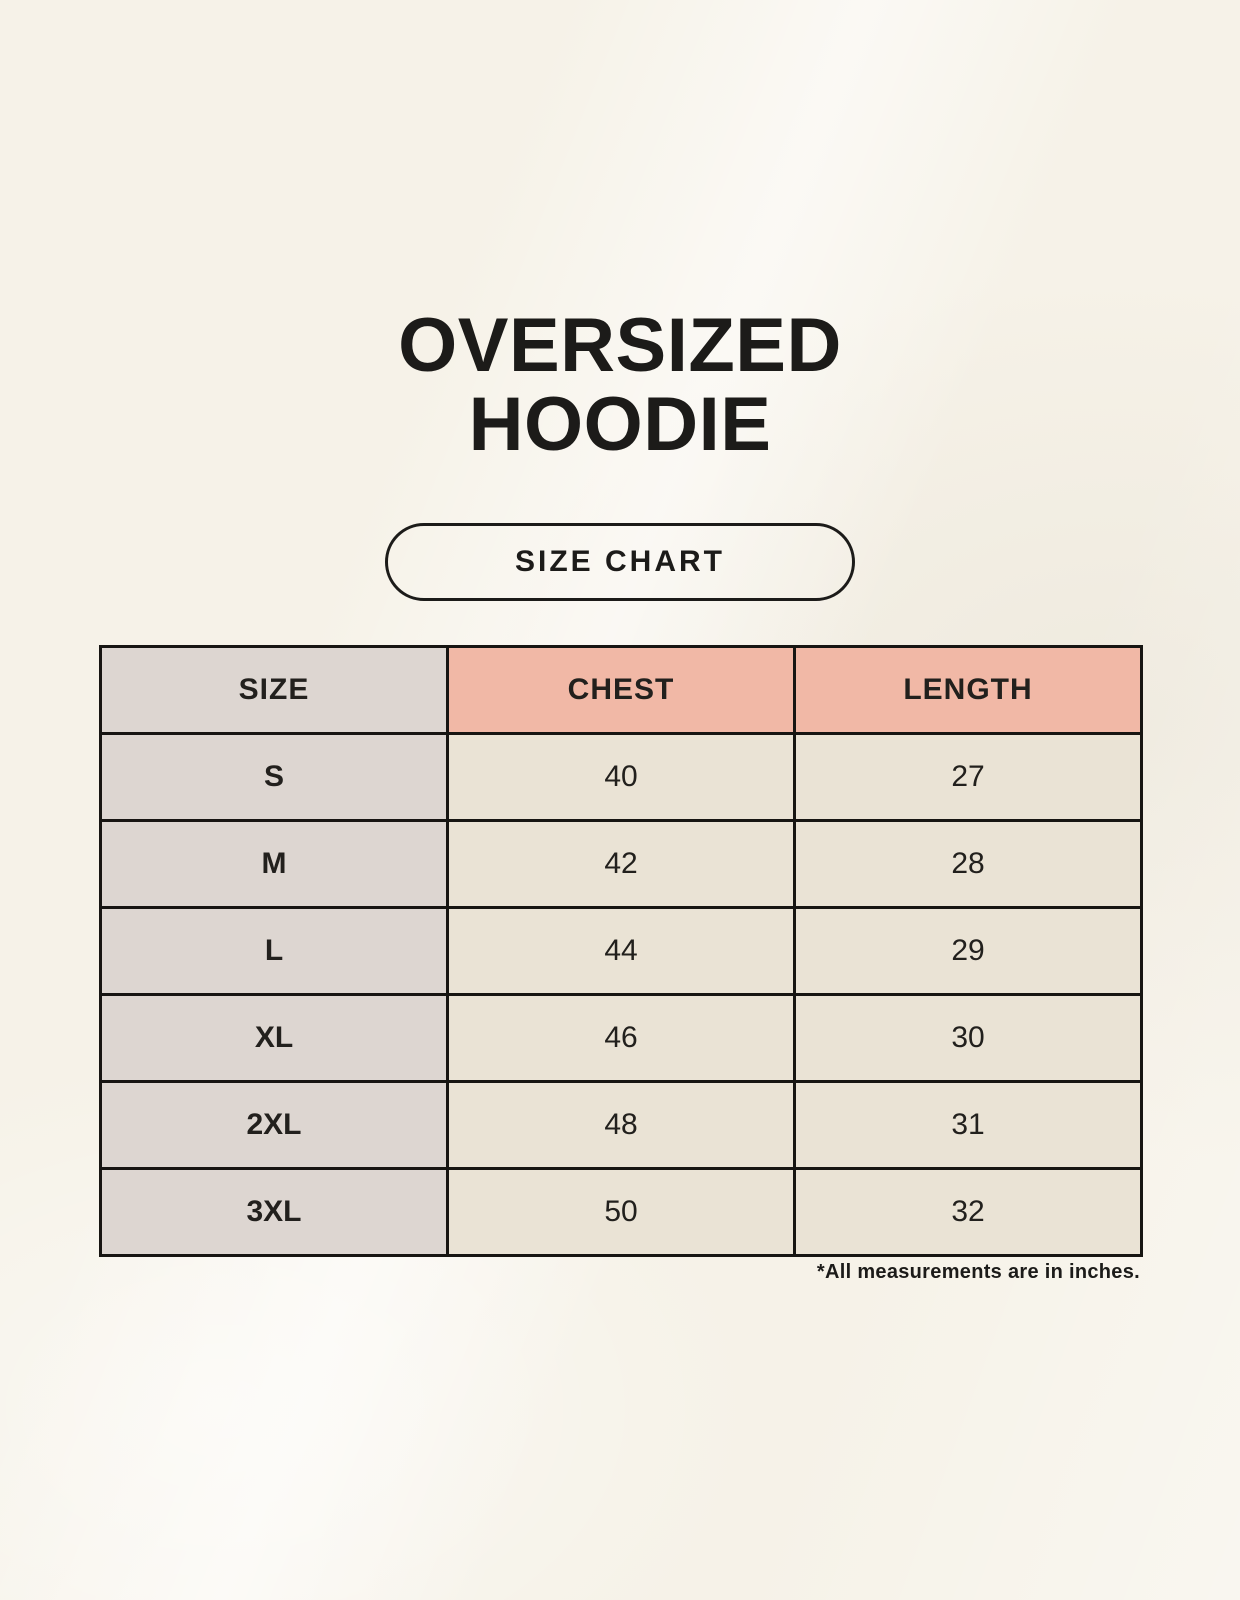  I want to click on size-label: L, so click(274, 951).